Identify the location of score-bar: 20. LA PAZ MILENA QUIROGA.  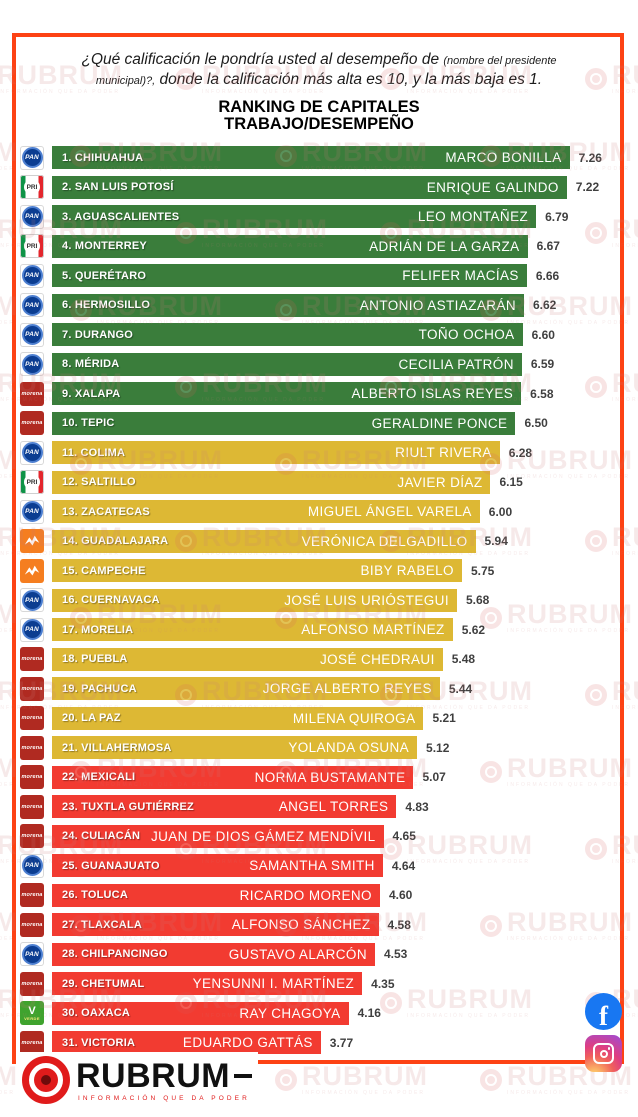
(238, 718).